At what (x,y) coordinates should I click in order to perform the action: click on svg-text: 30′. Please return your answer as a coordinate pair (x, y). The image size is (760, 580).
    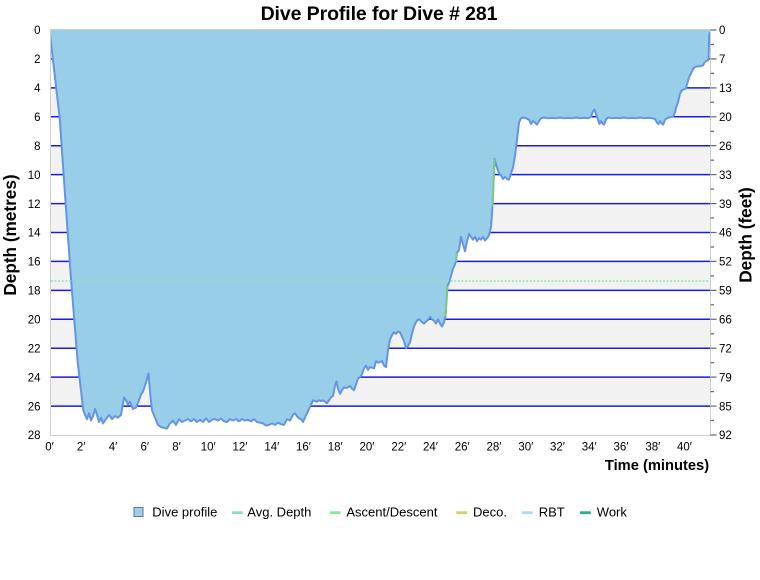
    Looking at the image, I should click on (525, 448).